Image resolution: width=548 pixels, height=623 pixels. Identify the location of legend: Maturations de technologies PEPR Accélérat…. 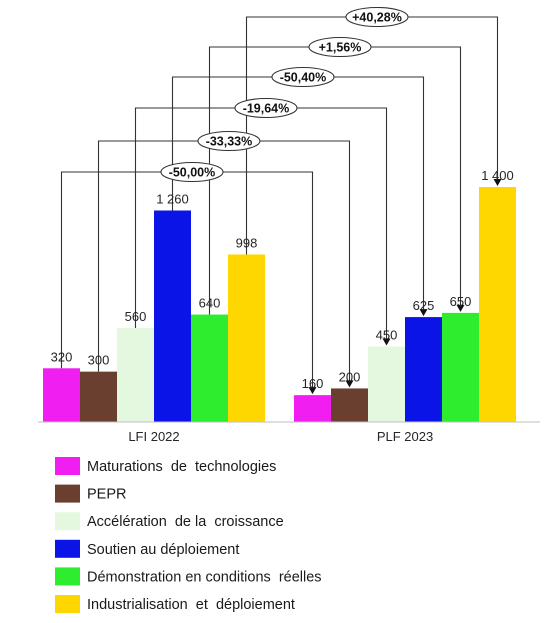
(188, 535).